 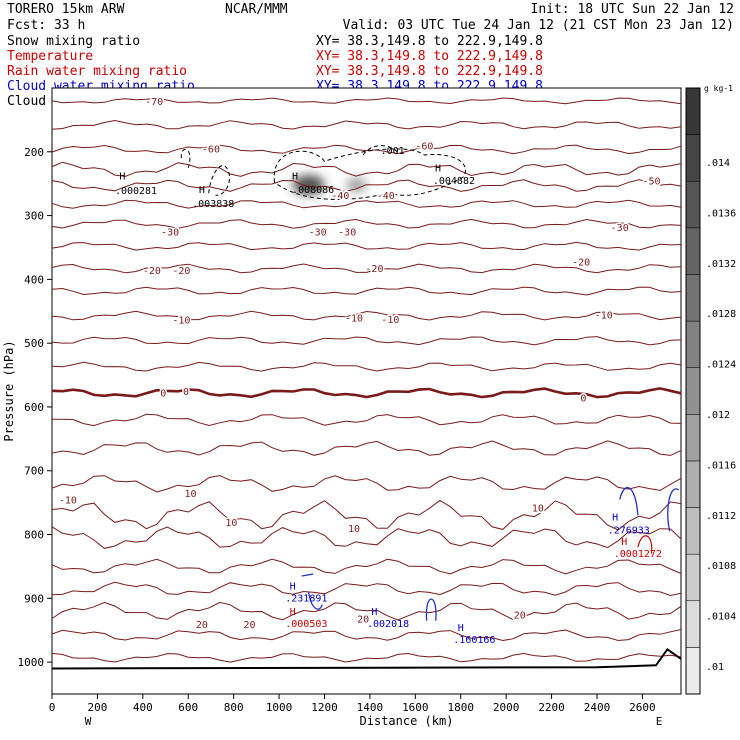 I want to click on y-tick-label: 400, so click(x=34, y=279).